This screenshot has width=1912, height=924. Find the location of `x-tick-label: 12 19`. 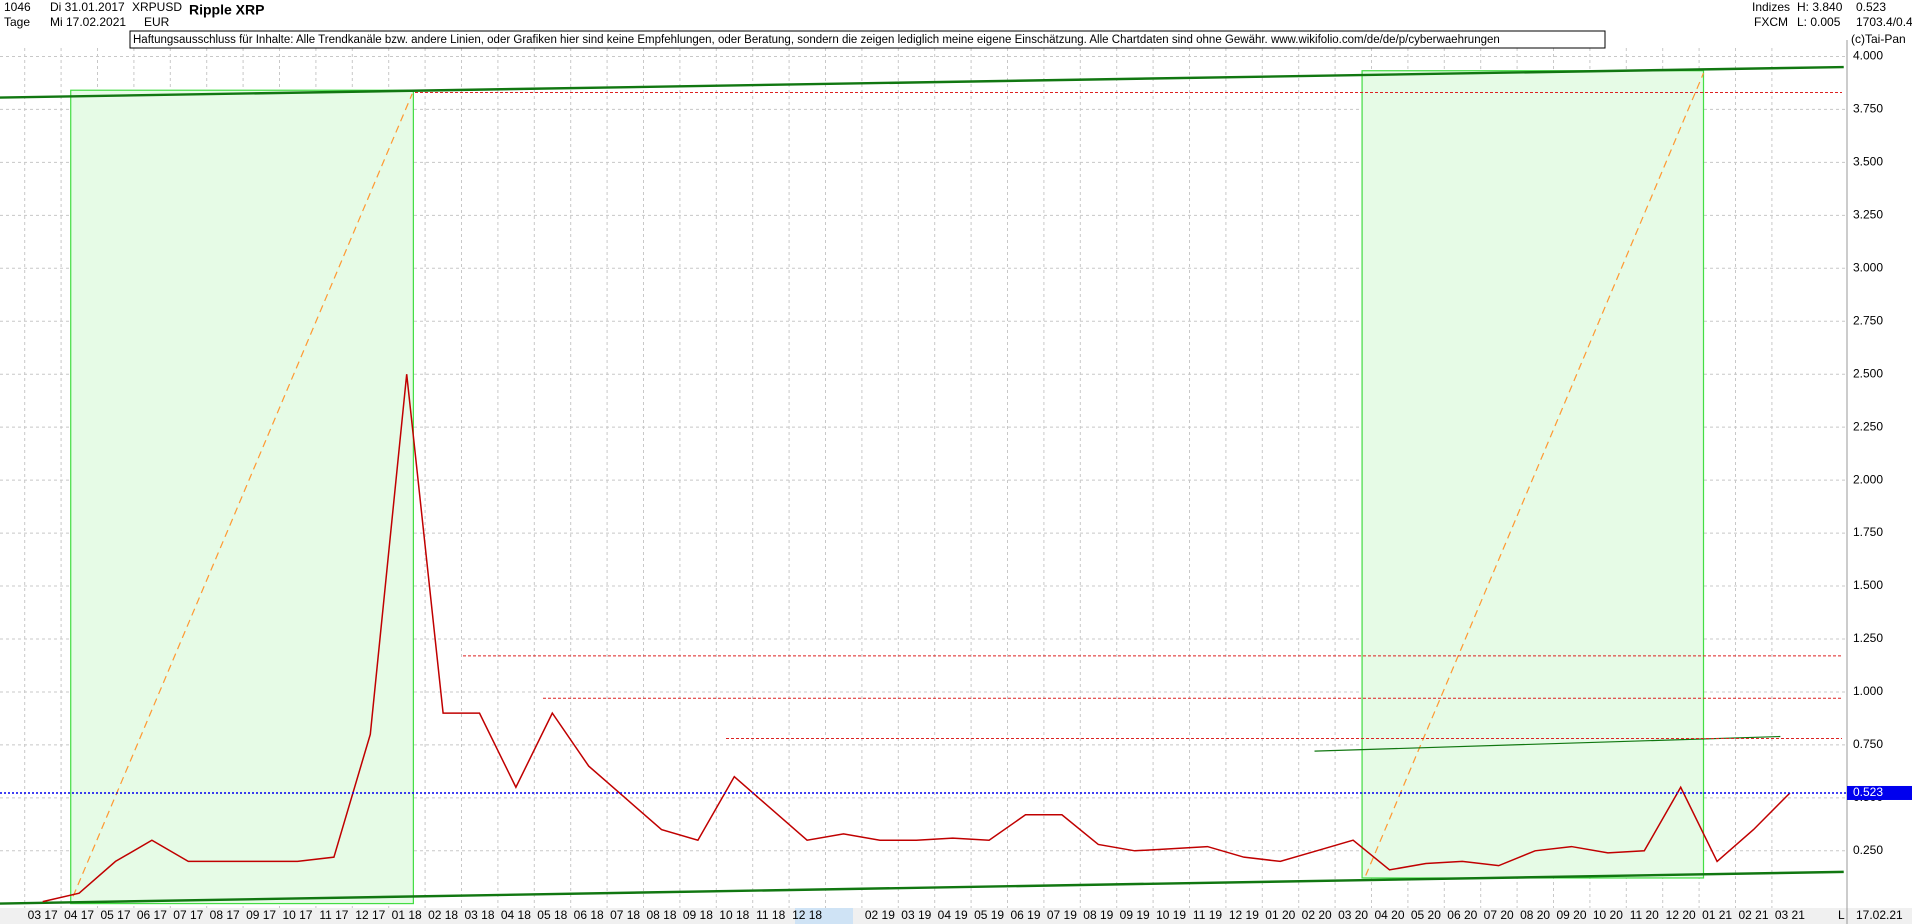

x-tick-label: 12 19 is located at coordinates (1244, 915).